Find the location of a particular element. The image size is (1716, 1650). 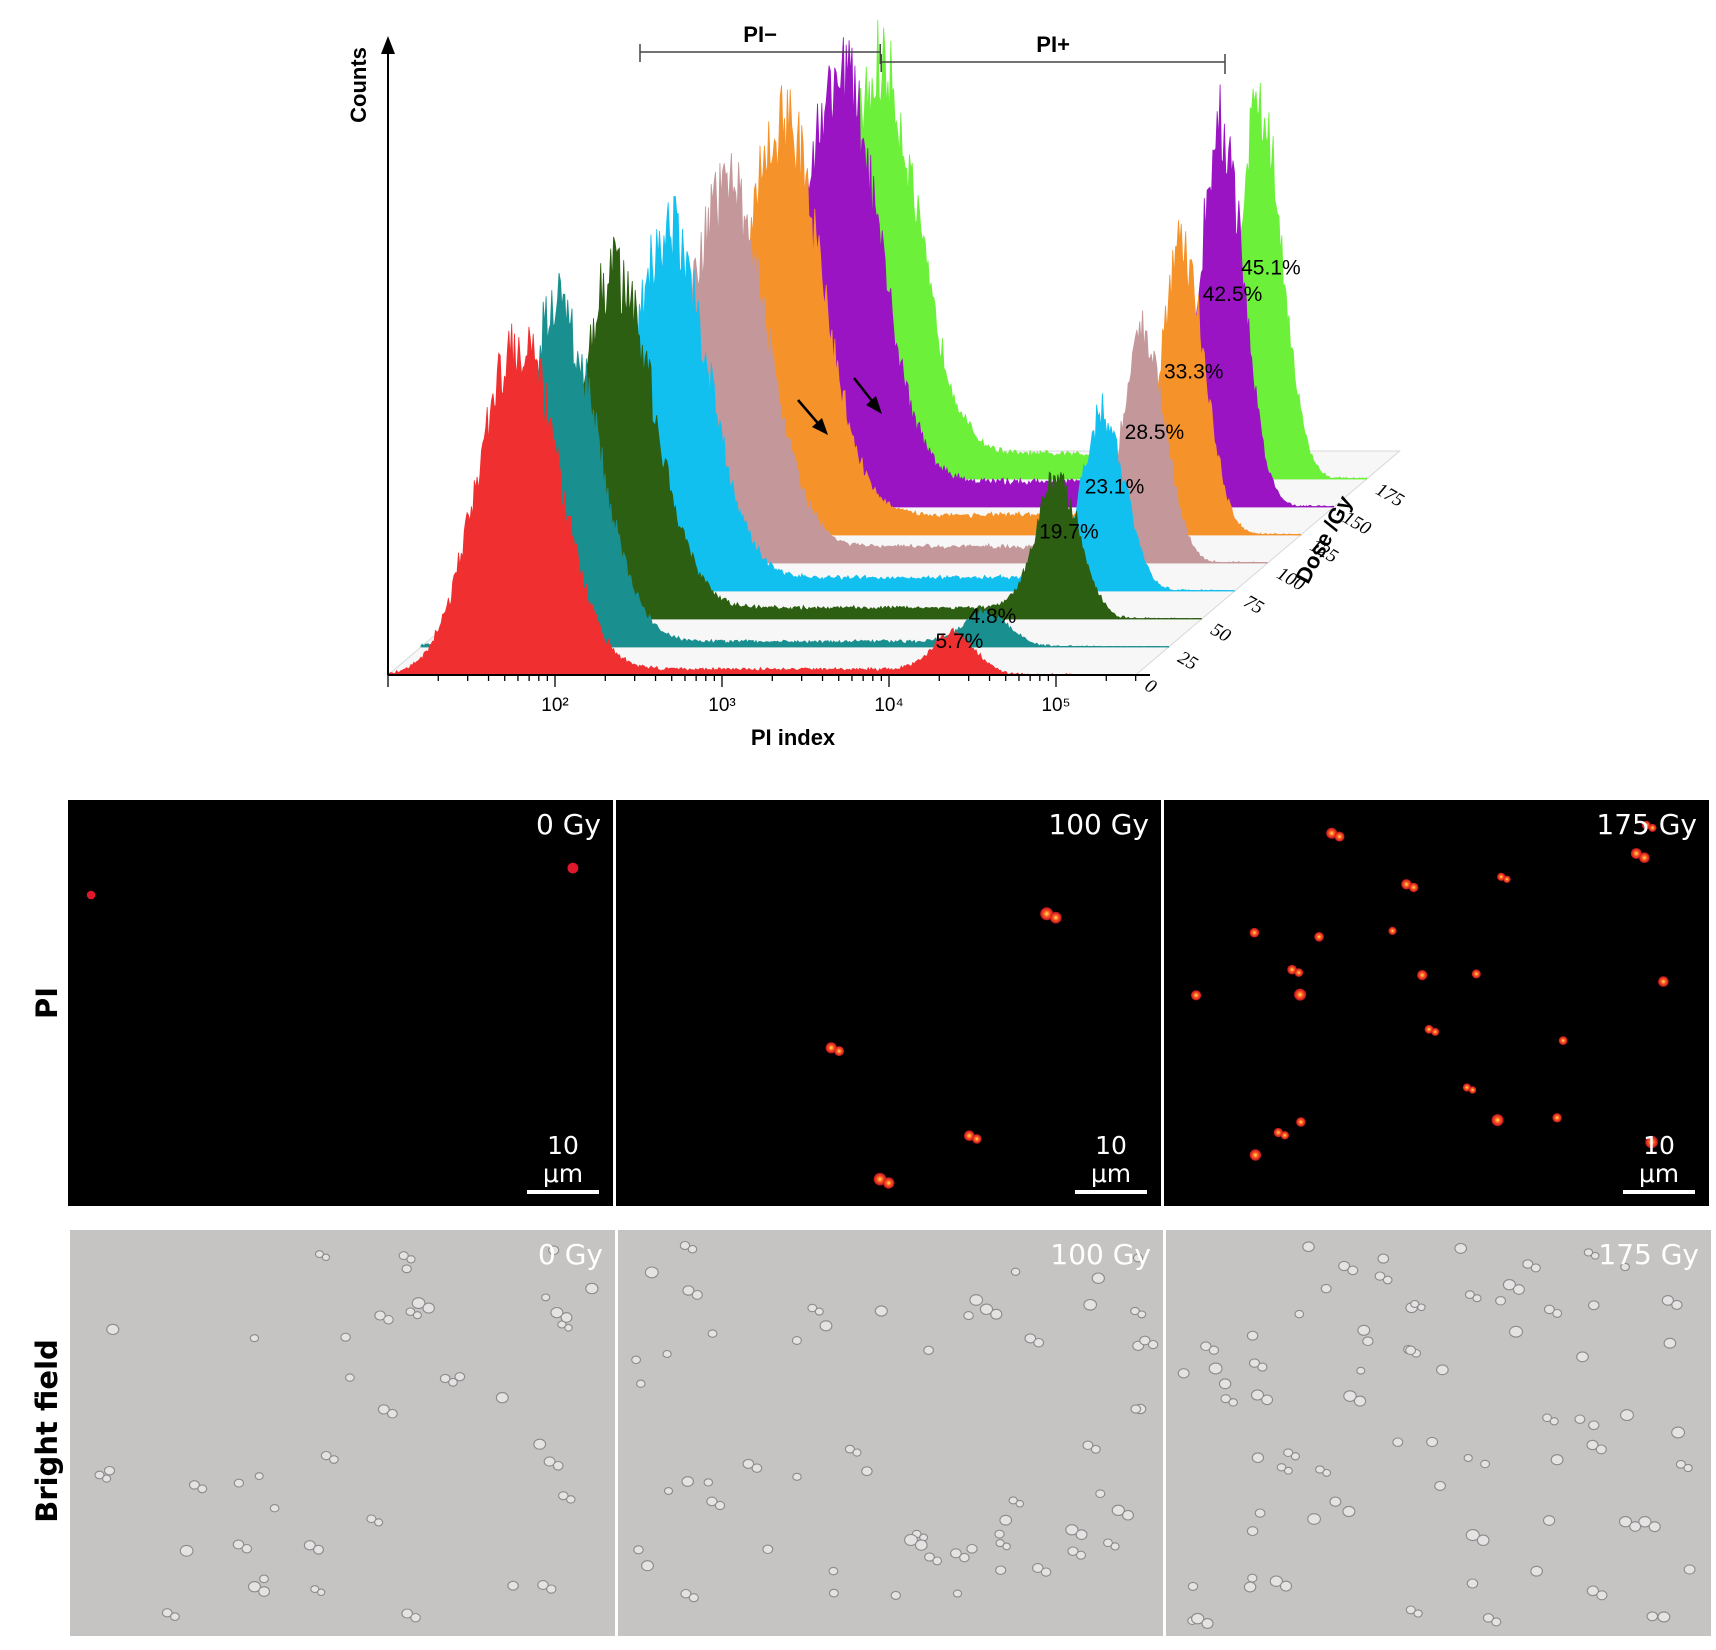

pi-positive-percent-label: 28.5% is located at coordinates (1155, 432).